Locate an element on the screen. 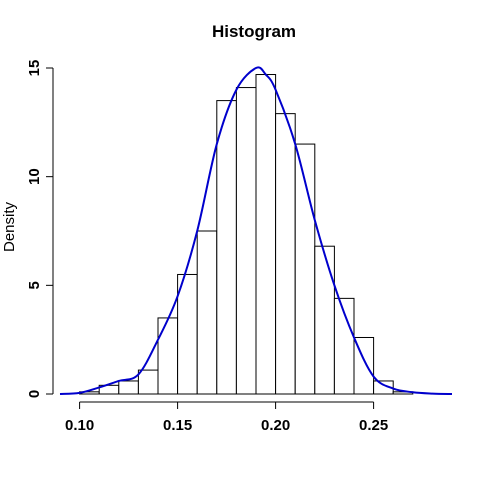 The height and width of the screenshot is (480, 480). x-tick-label-2: 0.20 is located at coordinates (275, 425).